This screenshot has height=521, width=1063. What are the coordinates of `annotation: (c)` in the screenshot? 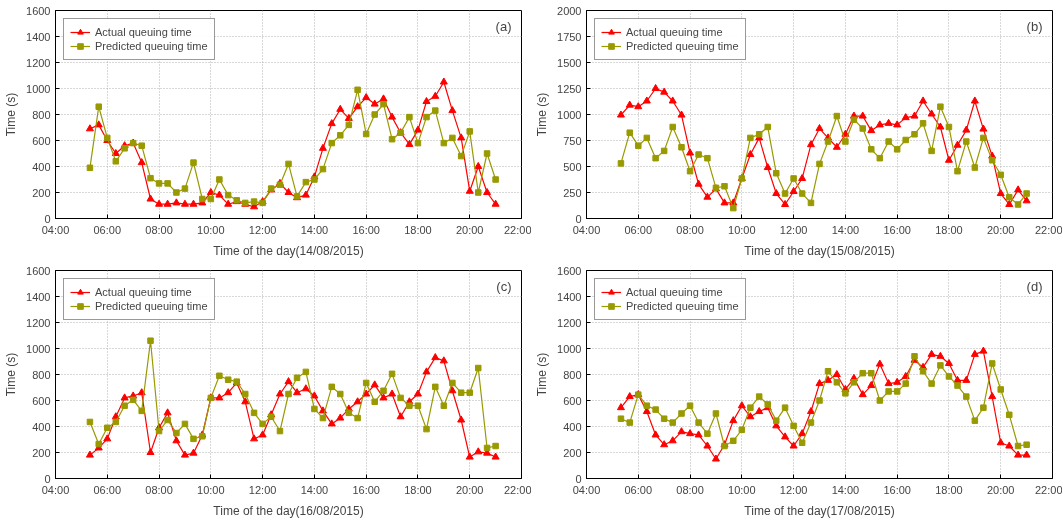 It's located at (504, 286).